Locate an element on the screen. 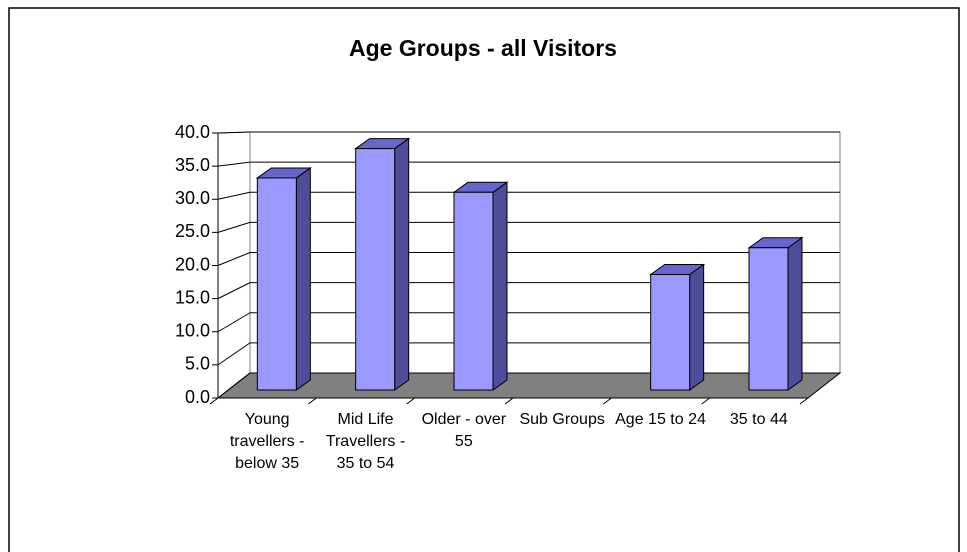 The image size is (967, 552). x-tick-label: Young travellers - below 35 is located at coordinates (267, 441).